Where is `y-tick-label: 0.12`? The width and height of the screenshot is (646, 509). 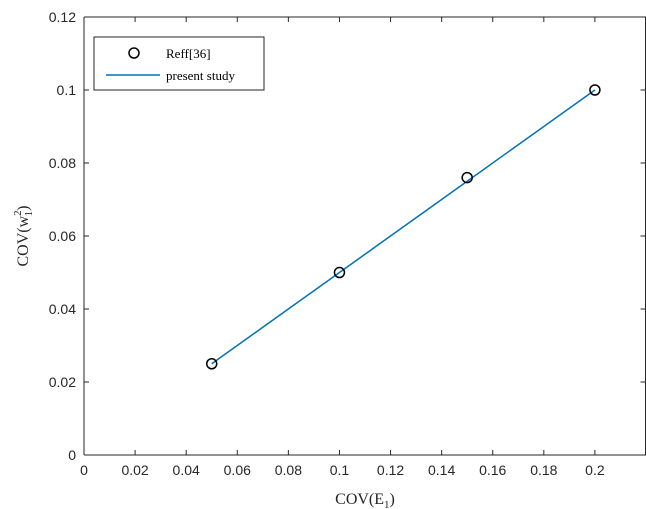
y-tick-label: 0.12 is located at coordinates (62, 17).